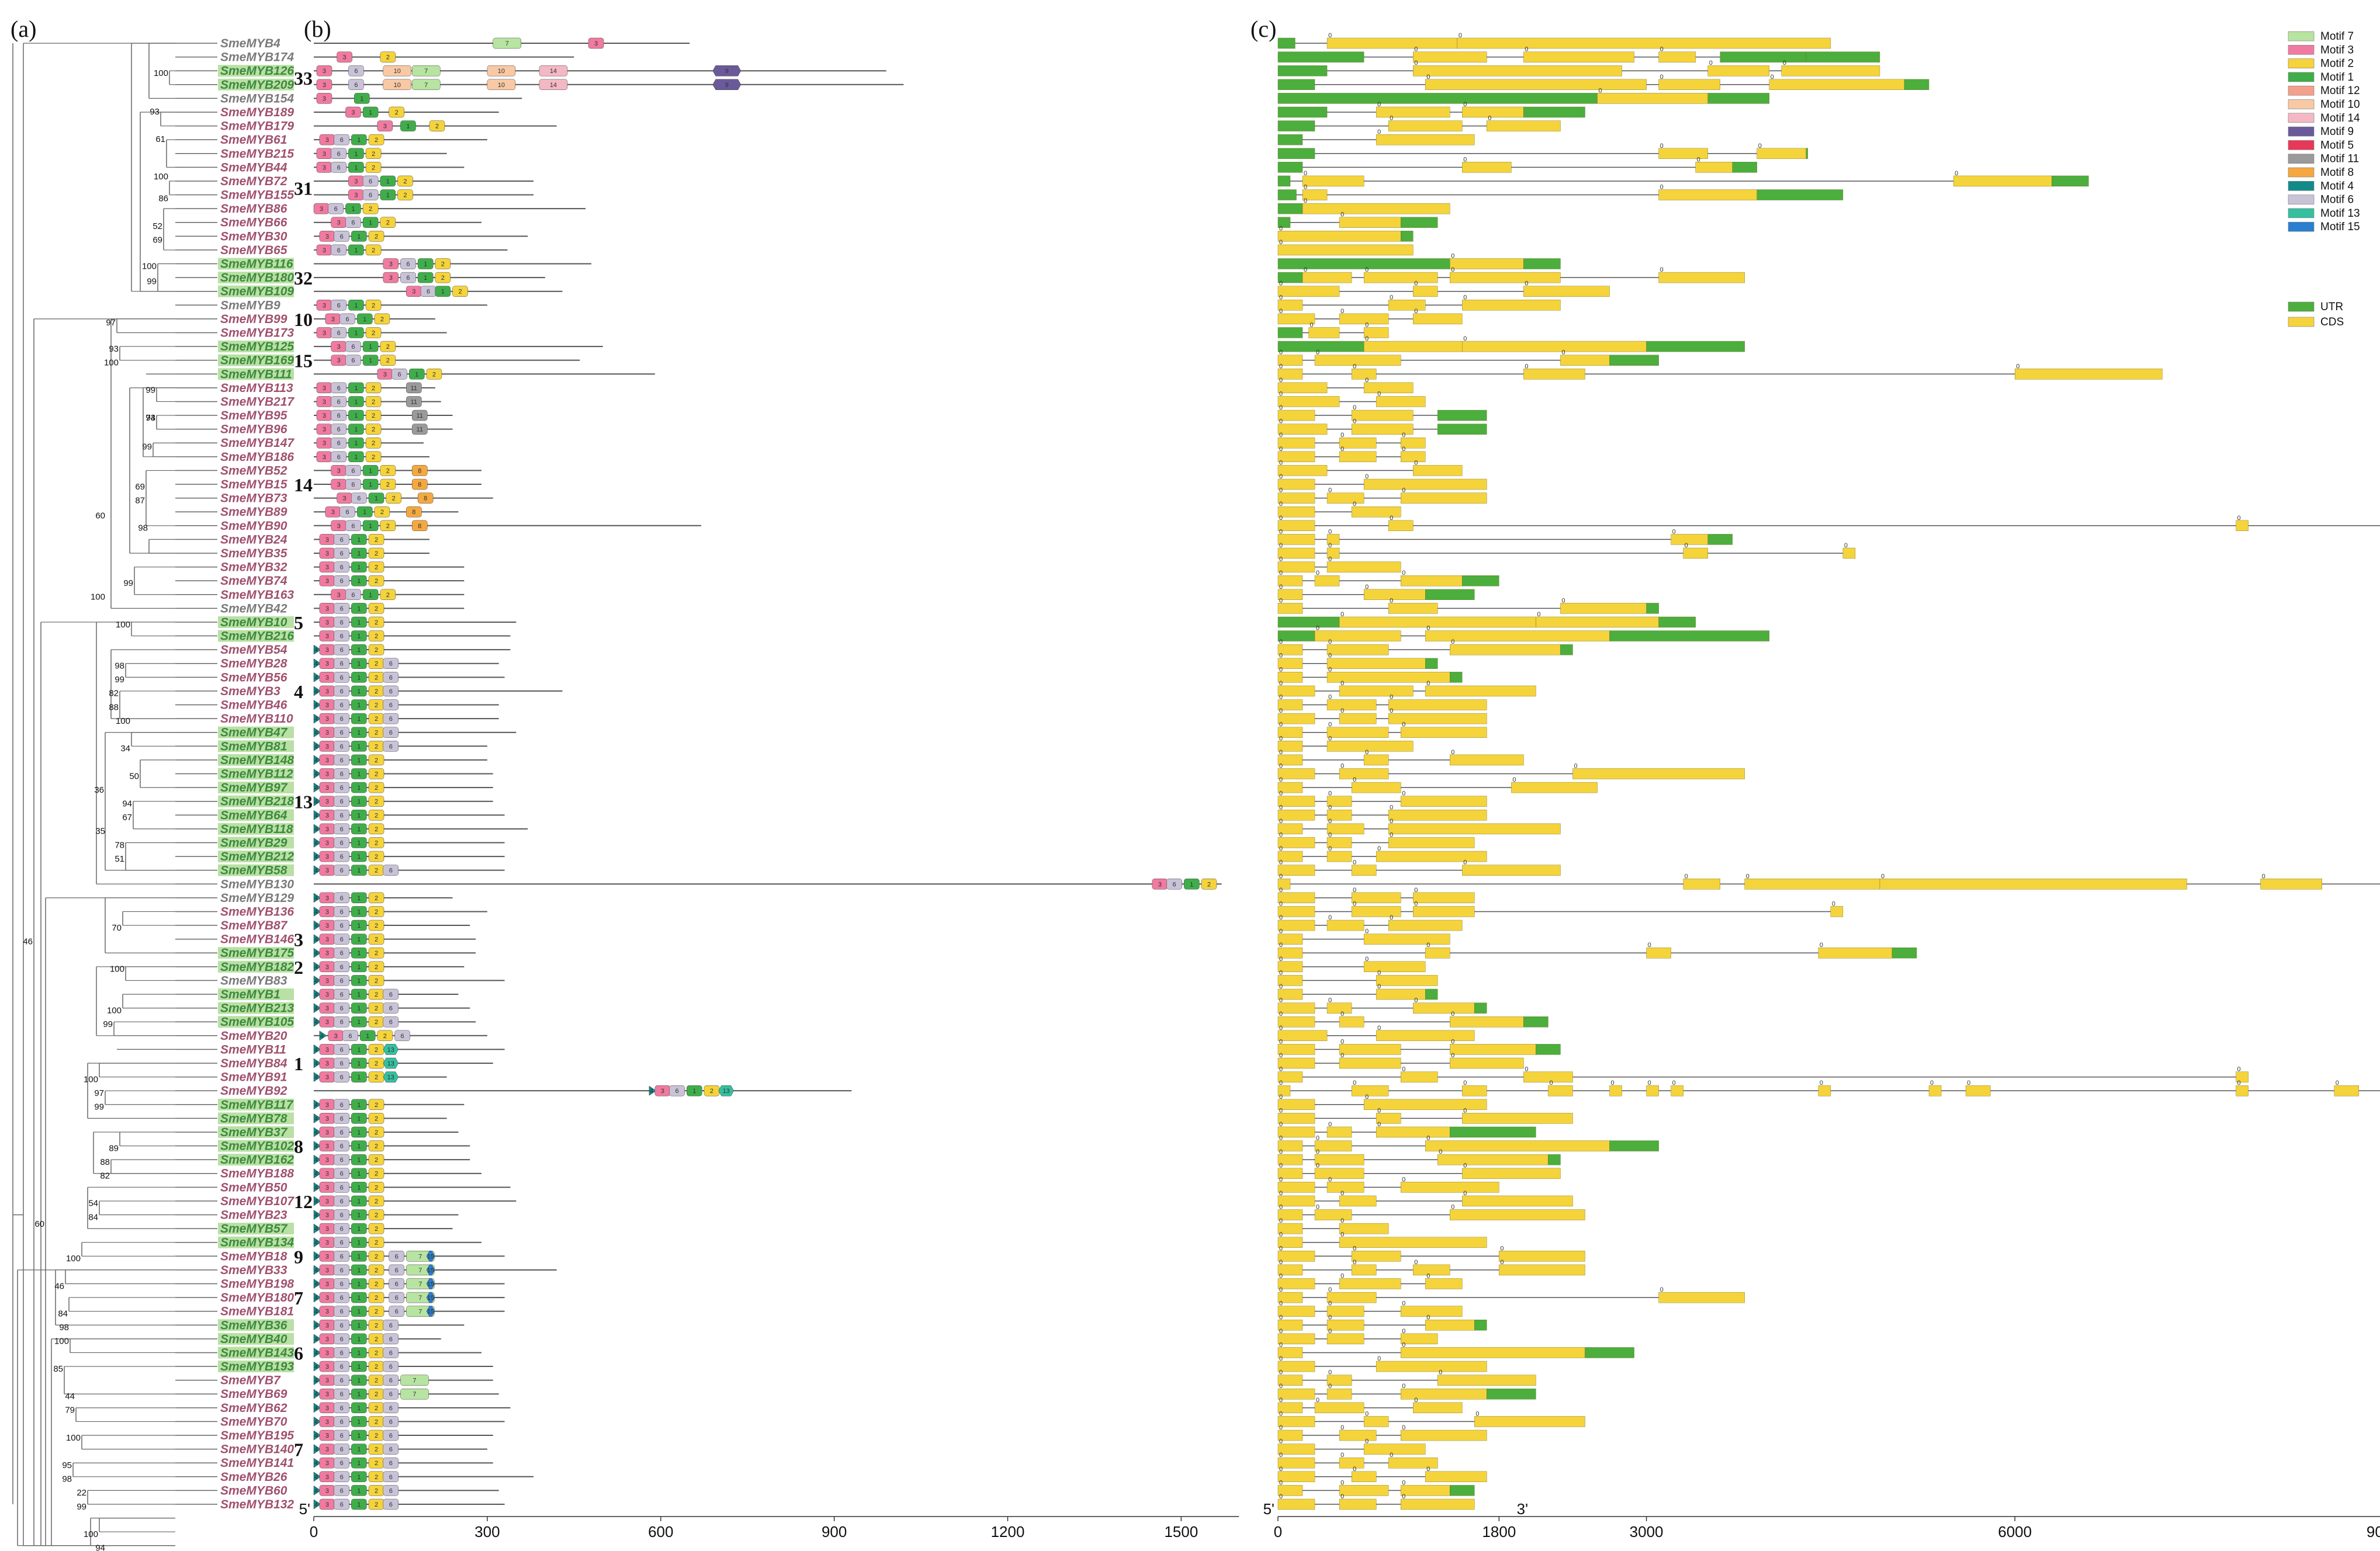 The image size is (2380, 1551). Describe the element at coordinates (253, 677) in the screenshot. I see `gene-label: SmeMYB56` at that location.